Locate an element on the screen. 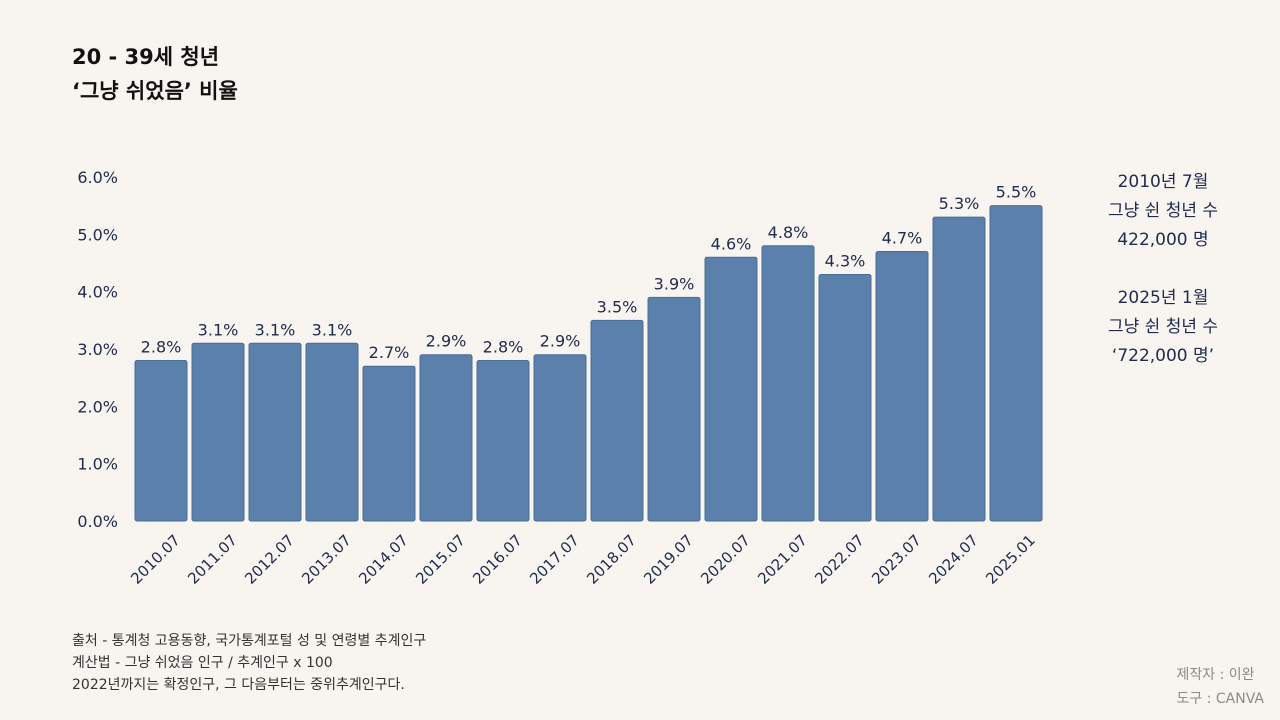 The width and height of the screenshot is (1280, 720). y-tick-label: 4.0% is located at coordinates (97, 292).